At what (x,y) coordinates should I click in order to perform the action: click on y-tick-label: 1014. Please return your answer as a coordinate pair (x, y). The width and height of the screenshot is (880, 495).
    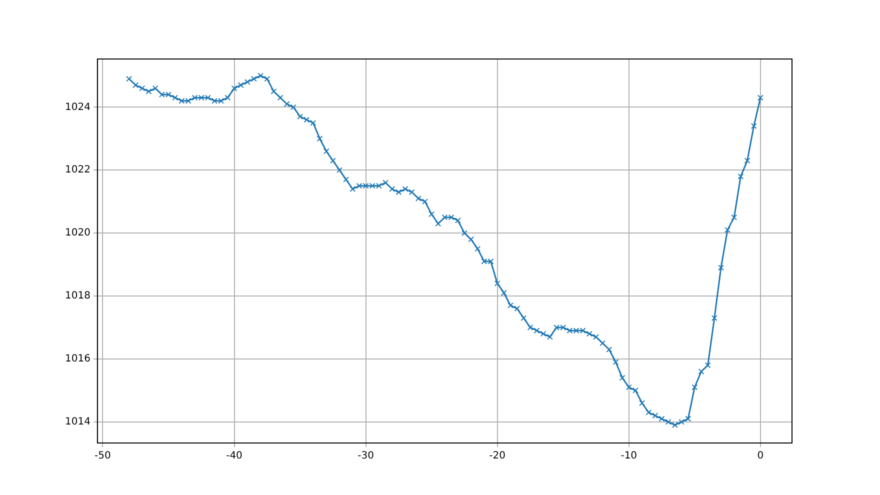
    Looking at the image, I should click on (77, 422).